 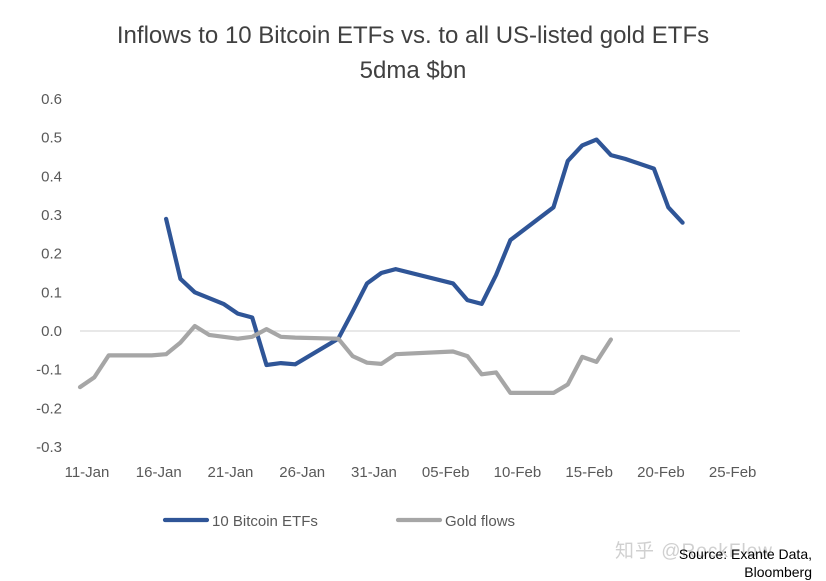 I want to click on y-tick-label: 0.0, so click(x=51, y=331).